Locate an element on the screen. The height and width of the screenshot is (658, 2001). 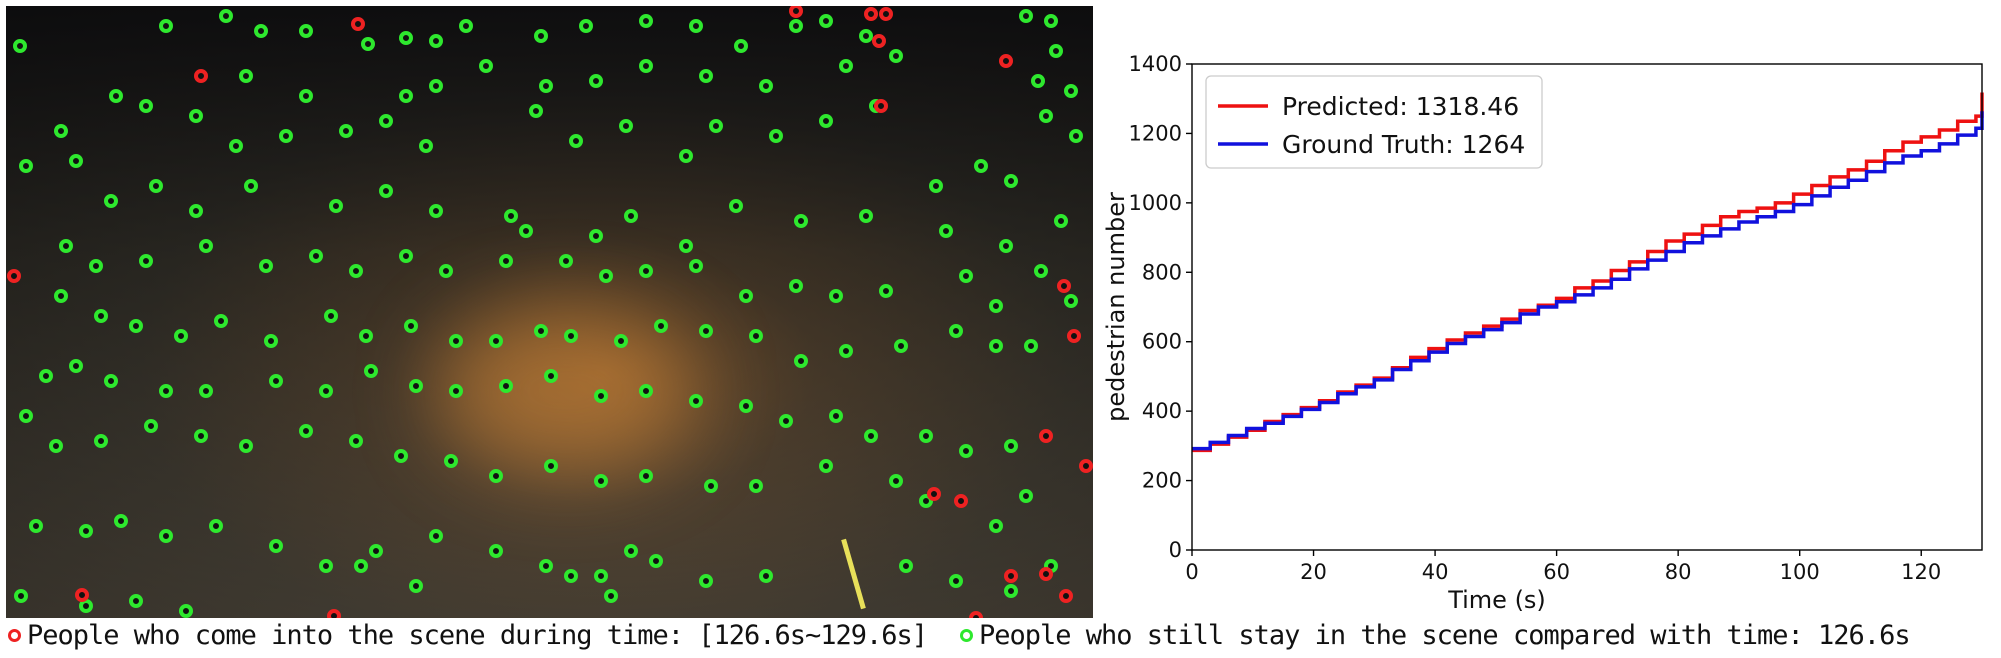
x-tick-label: 20 is located at coordinates (1313, 572).